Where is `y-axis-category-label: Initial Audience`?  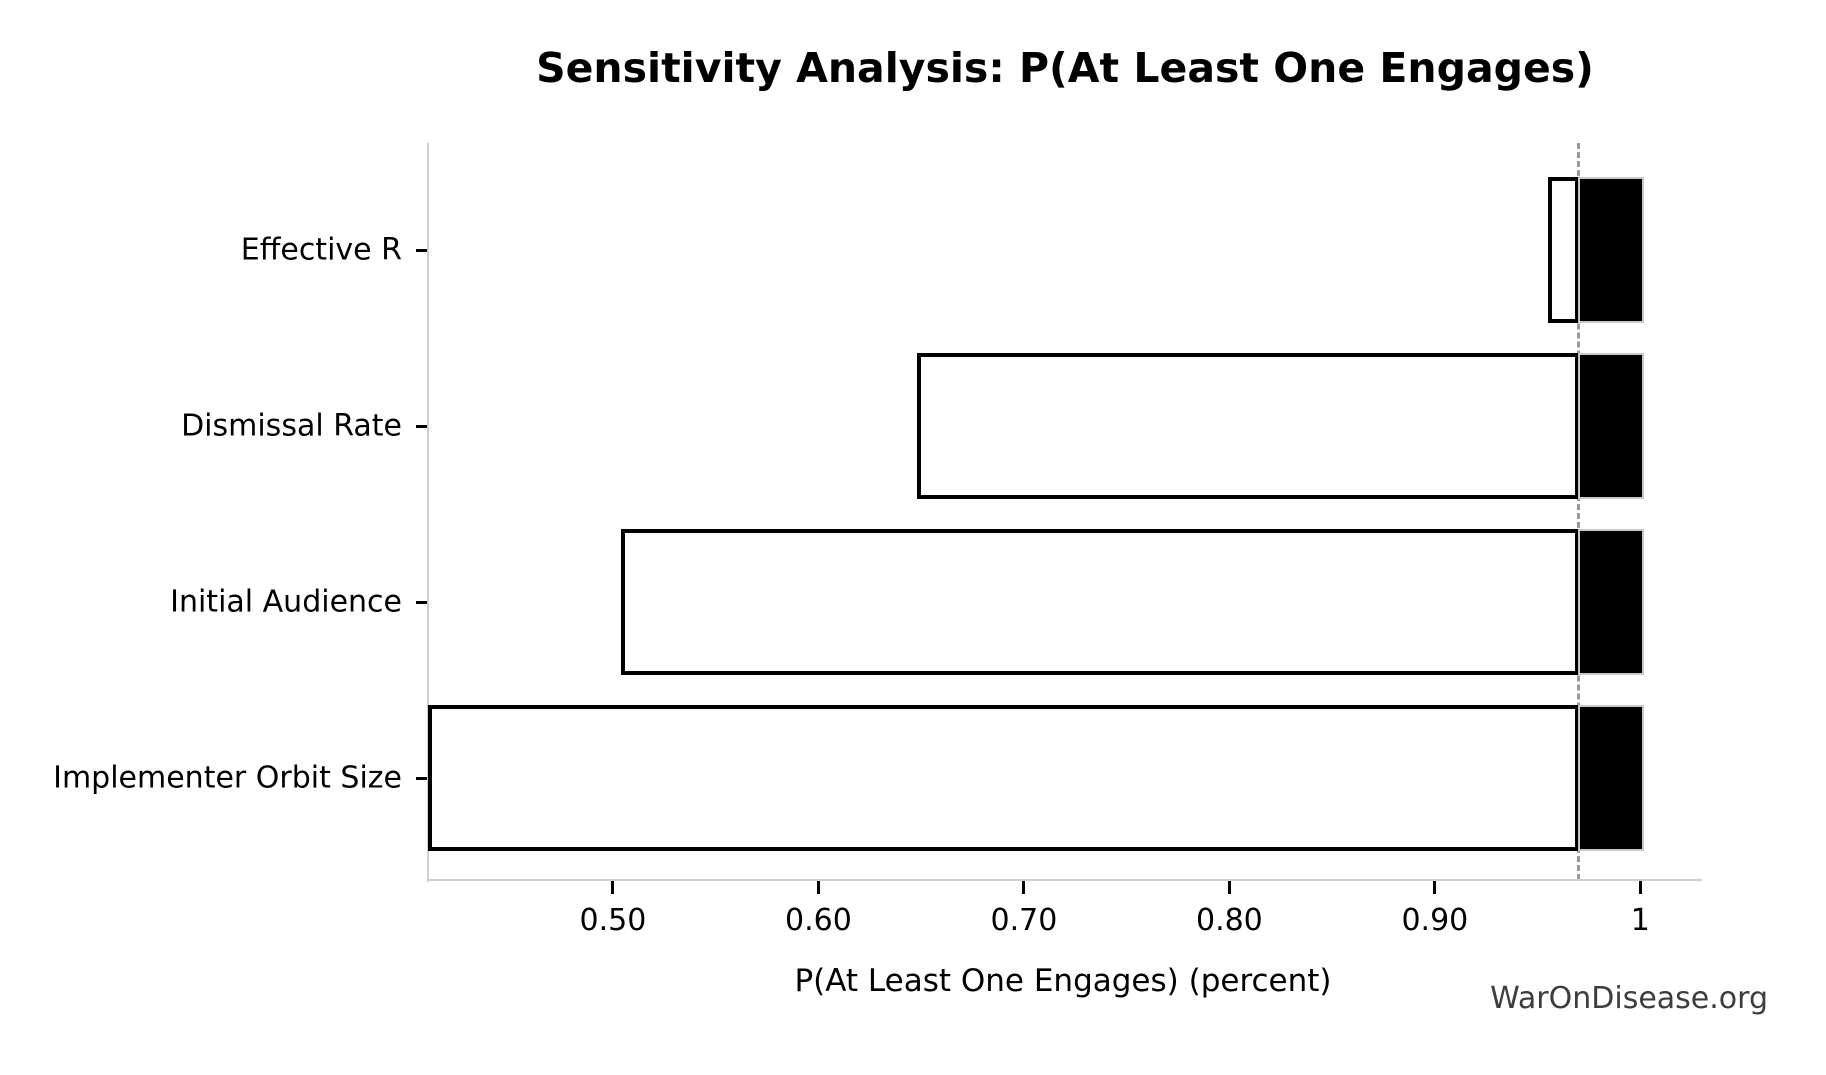 y-axis-category-label: Initial Audience is located at coordinates (286, 602).